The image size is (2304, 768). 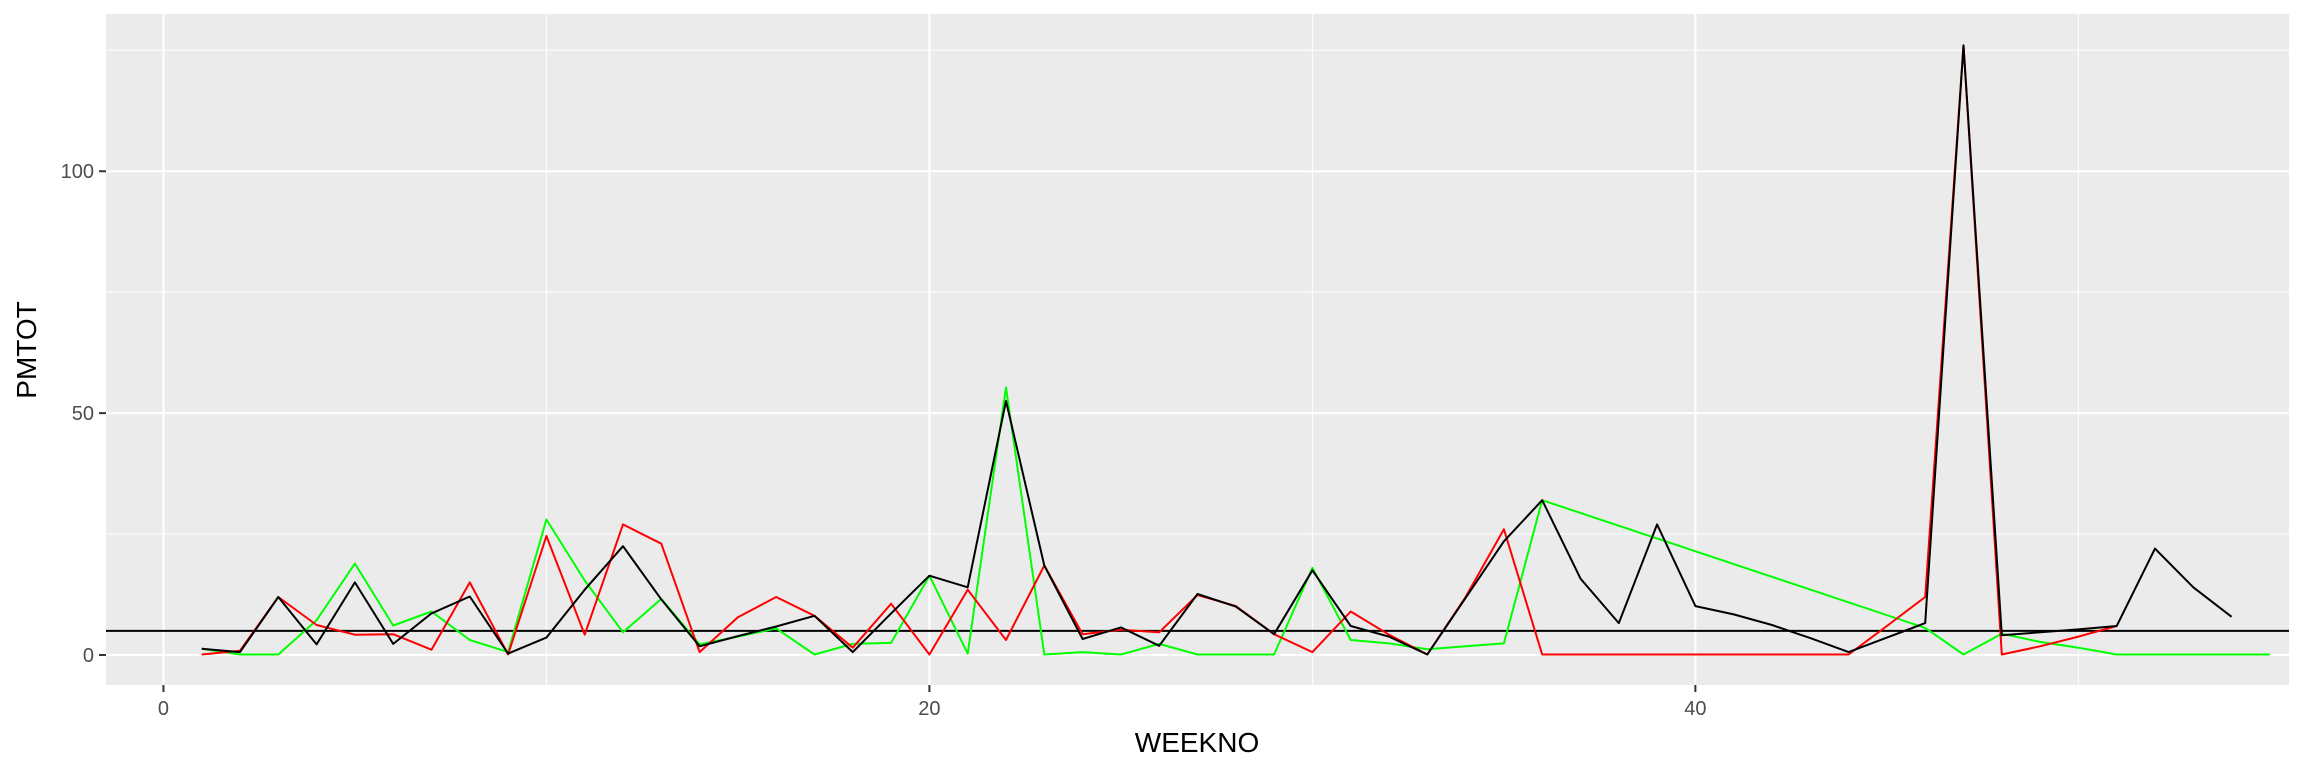 I want to click on x-tick-label: 40, so click(x=1695, y=709).